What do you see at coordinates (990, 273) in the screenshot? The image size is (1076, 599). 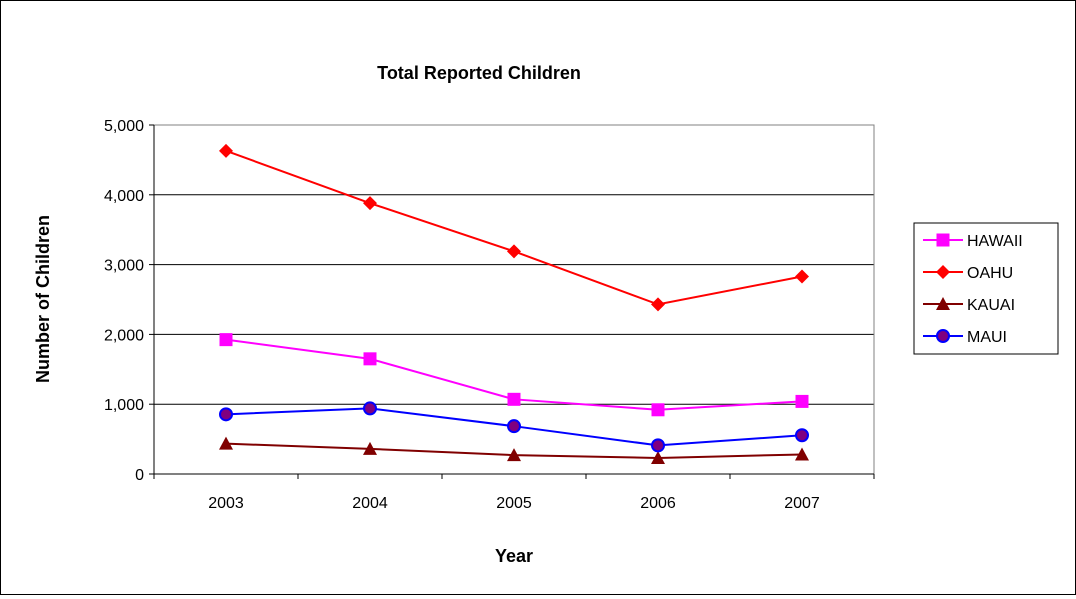 I see `legend-label: OAHU` at bounding box center [990, 273].